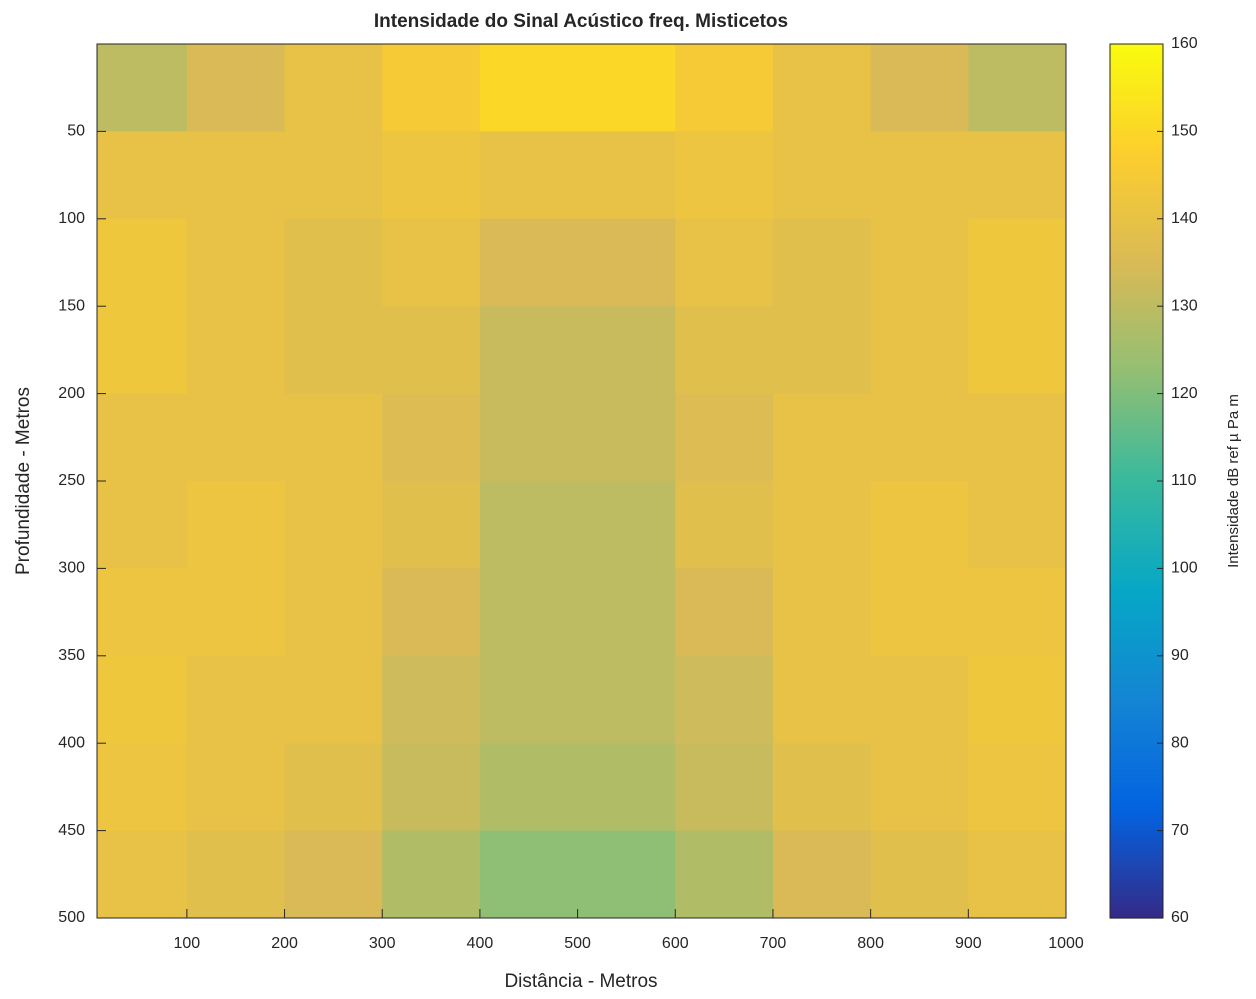 The image size is (1256, 999). I want to click on colorbar-tick-label: 60, so click(1180, 917).